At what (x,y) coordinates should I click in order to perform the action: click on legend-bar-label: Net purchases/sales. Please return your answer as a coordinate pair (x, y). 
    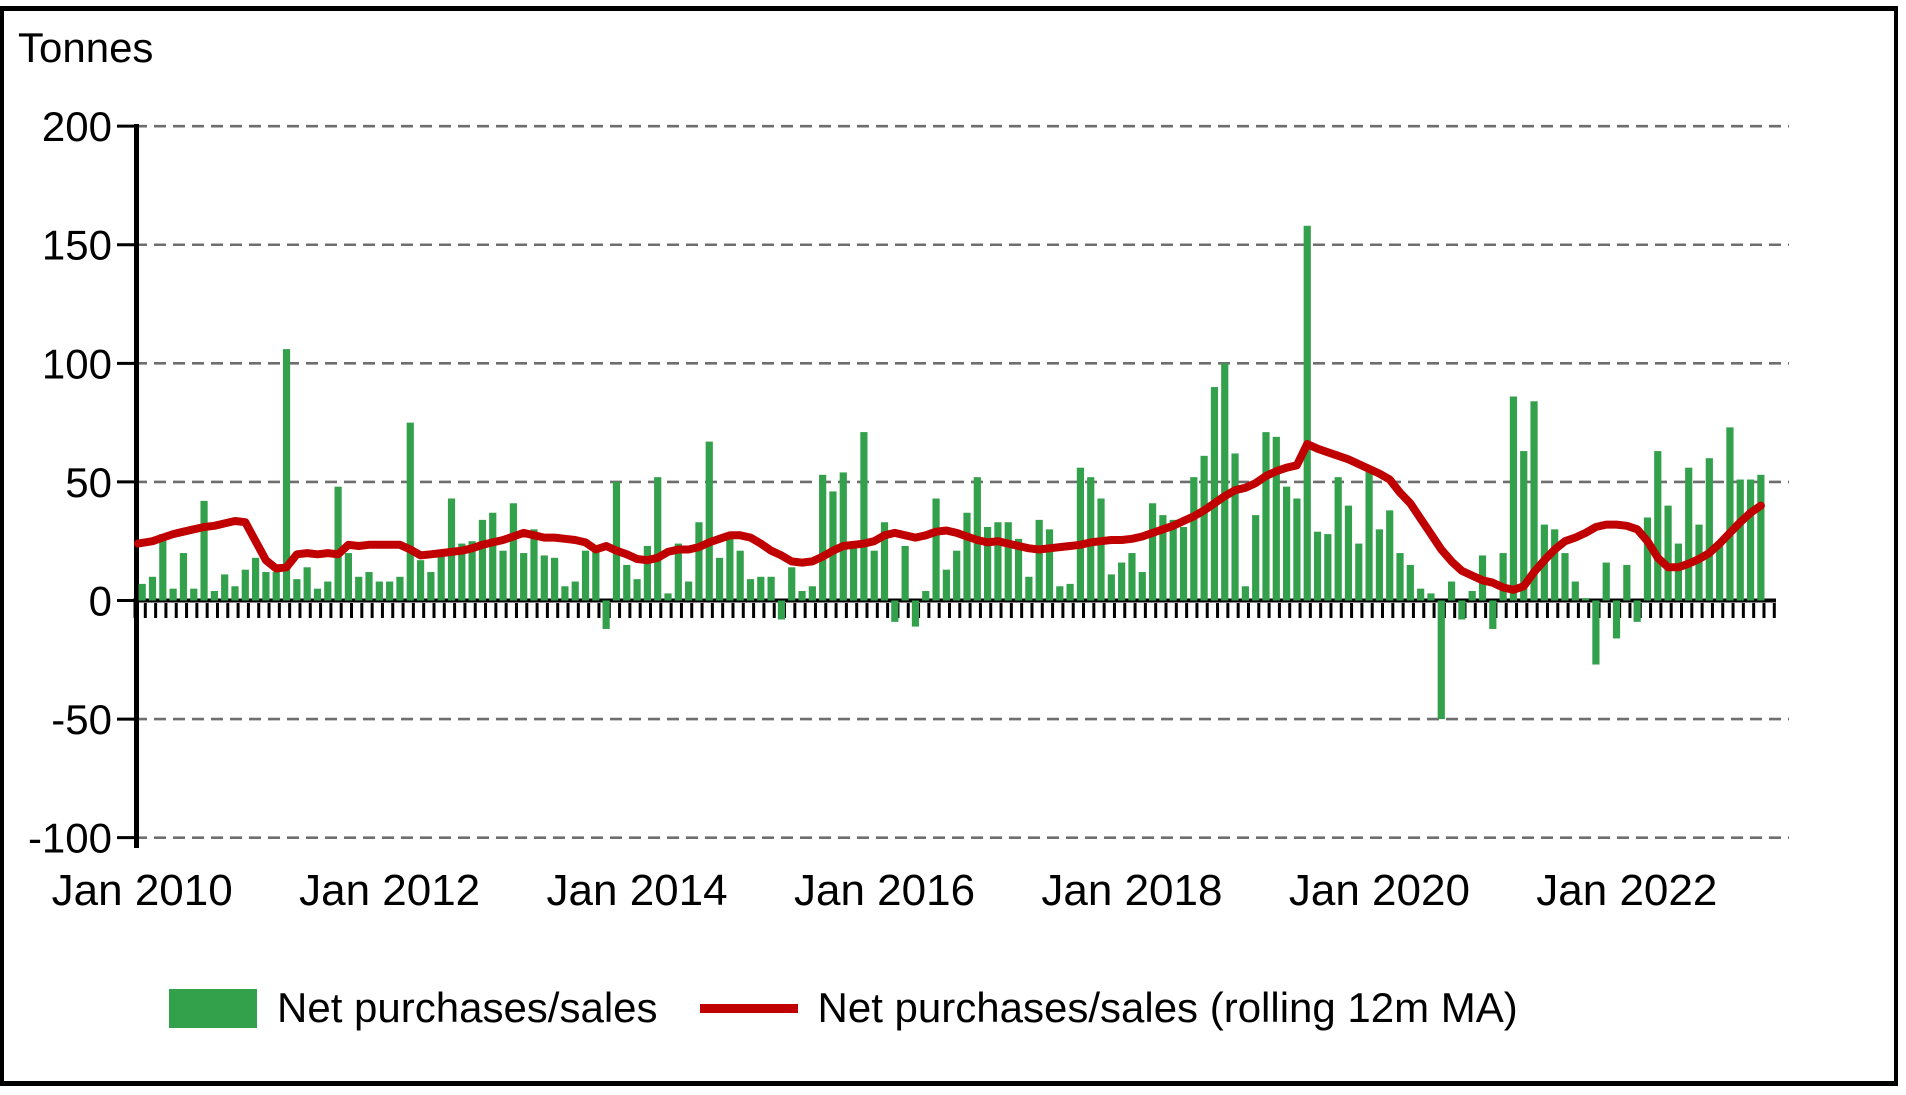
    Looking at the image, I should click on (467, 1007).